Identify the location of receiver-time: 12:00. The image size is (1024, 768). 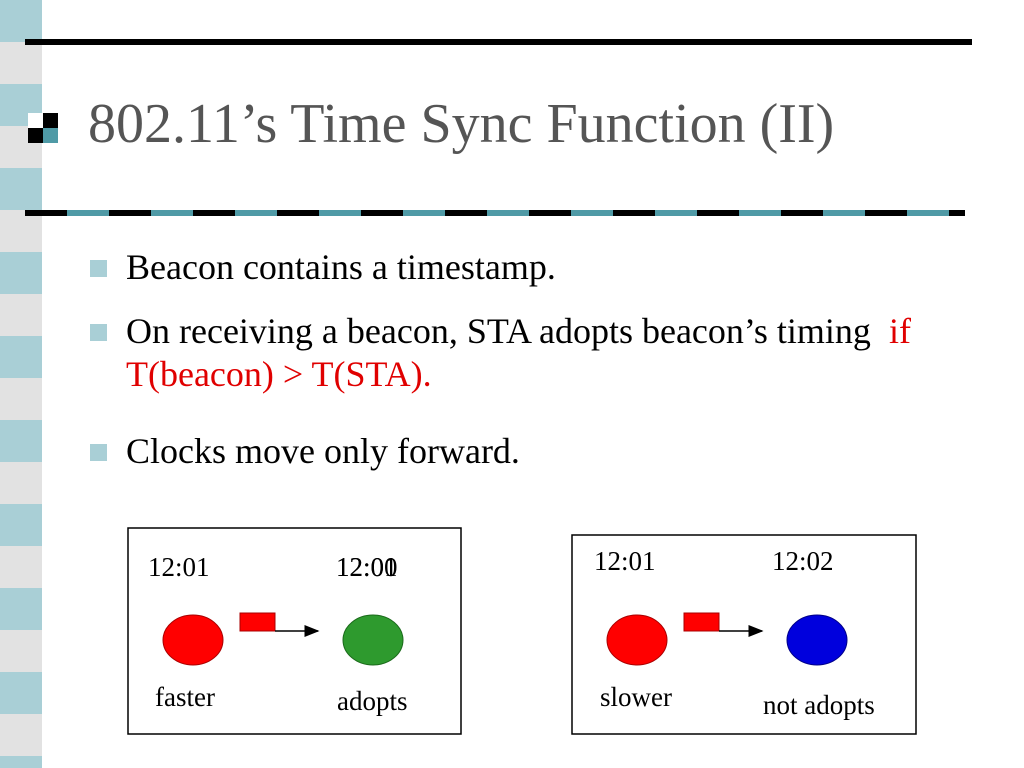
(367, 567).